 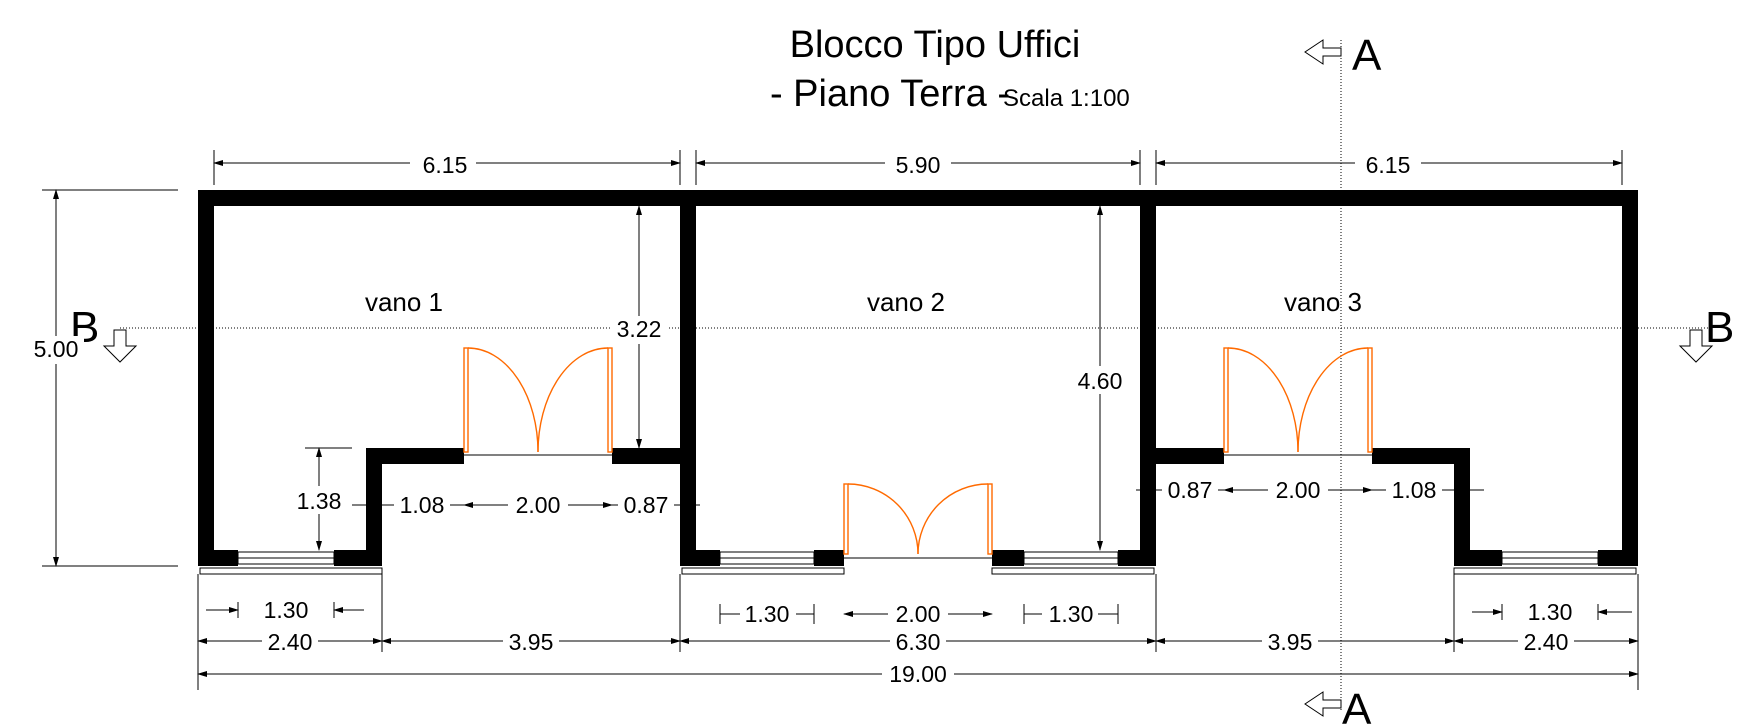 What do you see at coordinates (1323, 302) in the screenshot?
I see `room-label-vano-3: vano 3` at bounding box center [1323, 302].